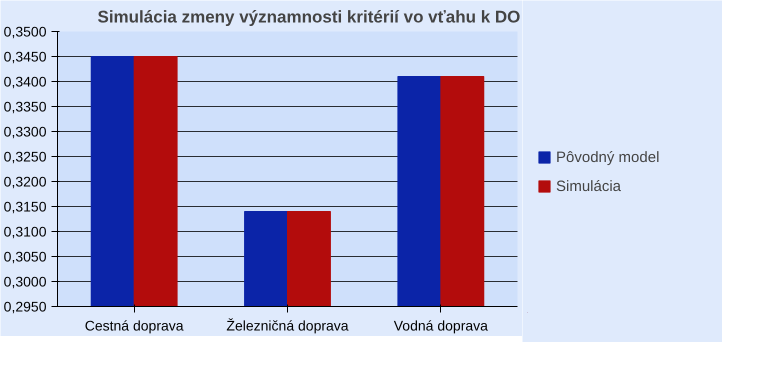 This screenshot has height=387, width=771. I want to click on y-tick-label: 0,3200, so click(25, 182).